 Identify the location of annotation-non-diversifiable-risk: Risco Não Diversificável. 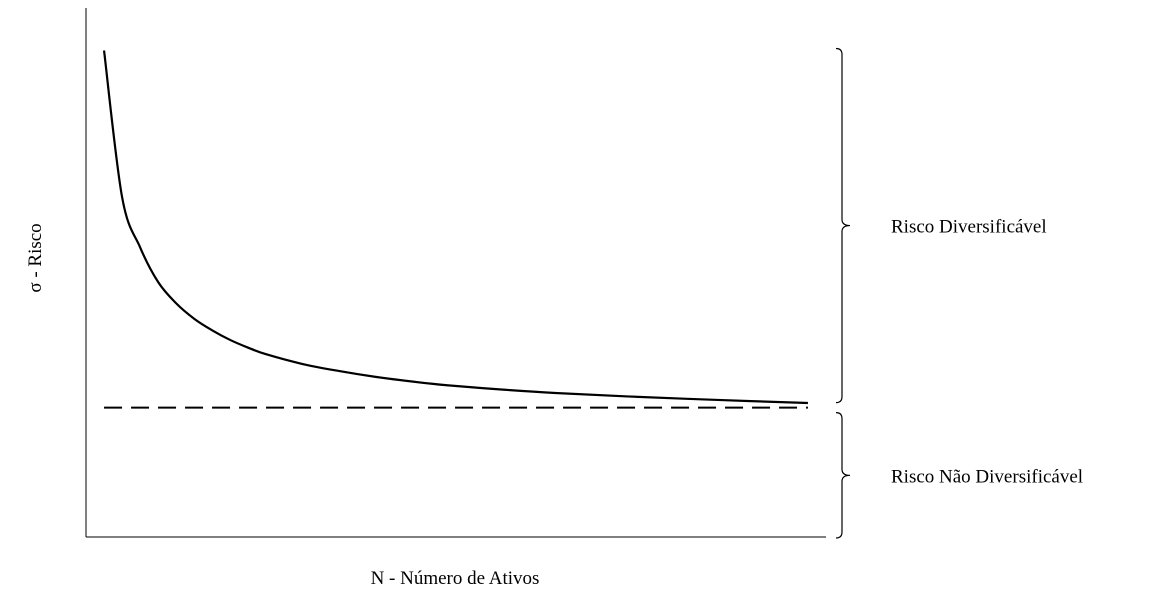
(987, 476).